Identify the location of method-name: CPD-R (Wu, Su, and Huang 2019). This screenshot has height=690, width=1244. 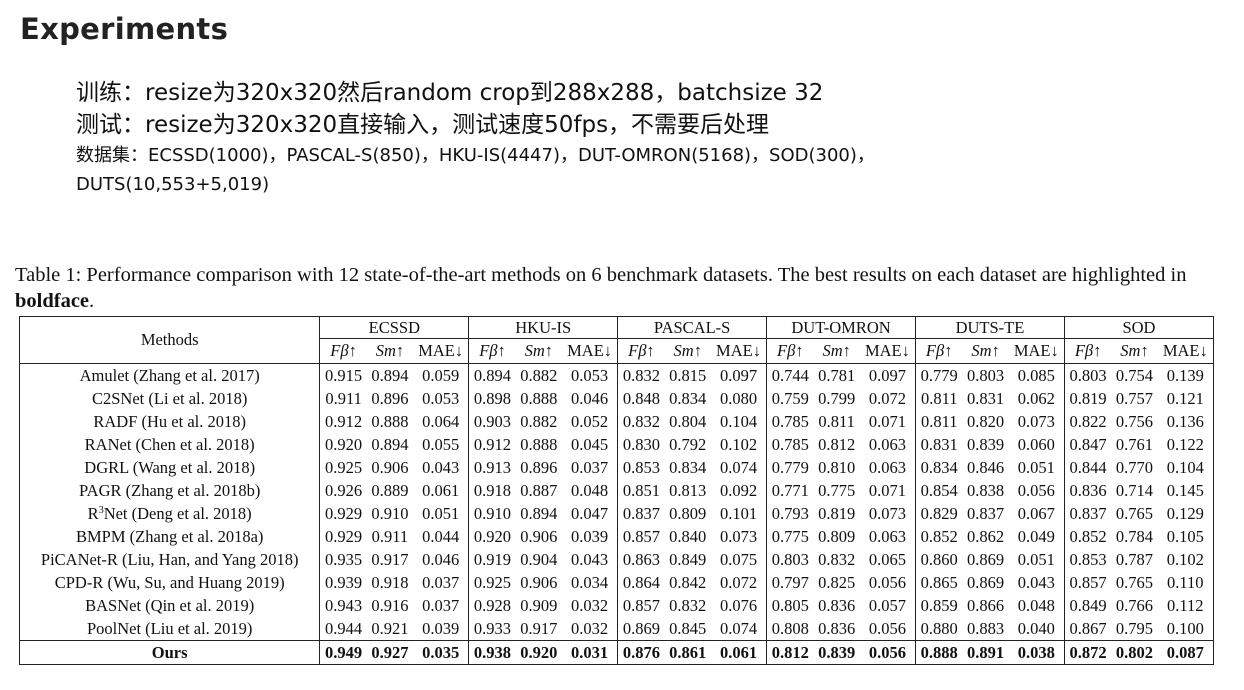
(169, 582).